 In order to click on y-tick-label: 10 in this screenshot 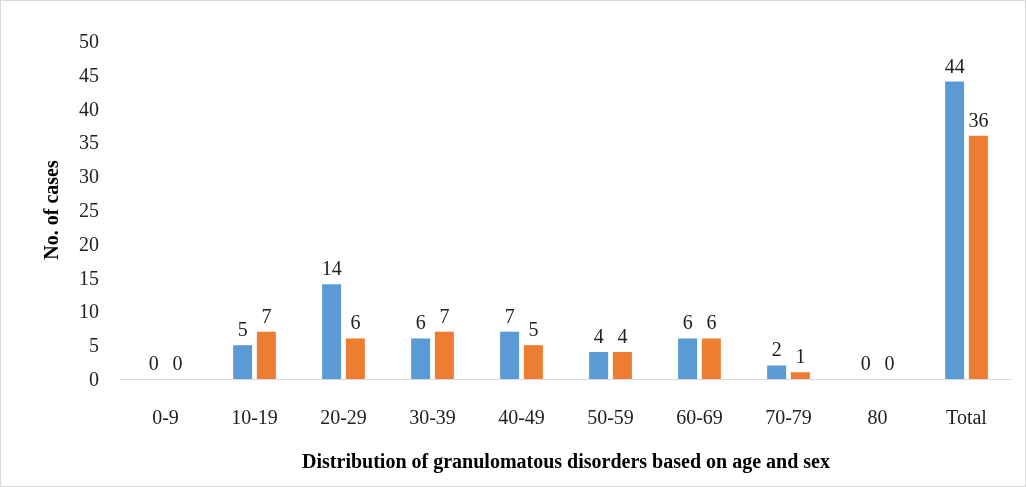, I will do `click(89, 311)`.